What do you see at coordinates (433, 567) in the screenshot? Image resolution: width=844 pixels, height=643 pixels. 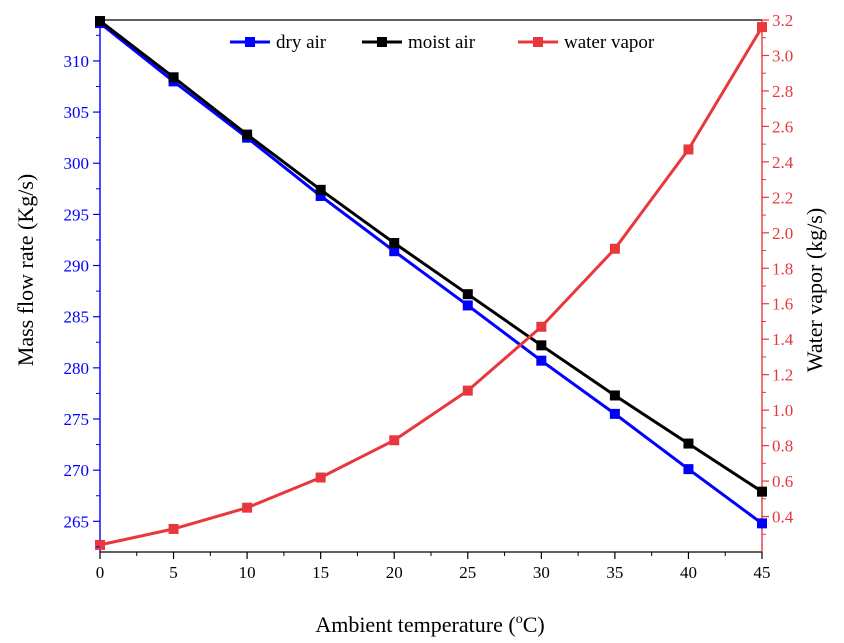 I see `x-axis-ticks: 0 5 10 15 20 25 30 35 40 45` at bounding box center [433, 567].